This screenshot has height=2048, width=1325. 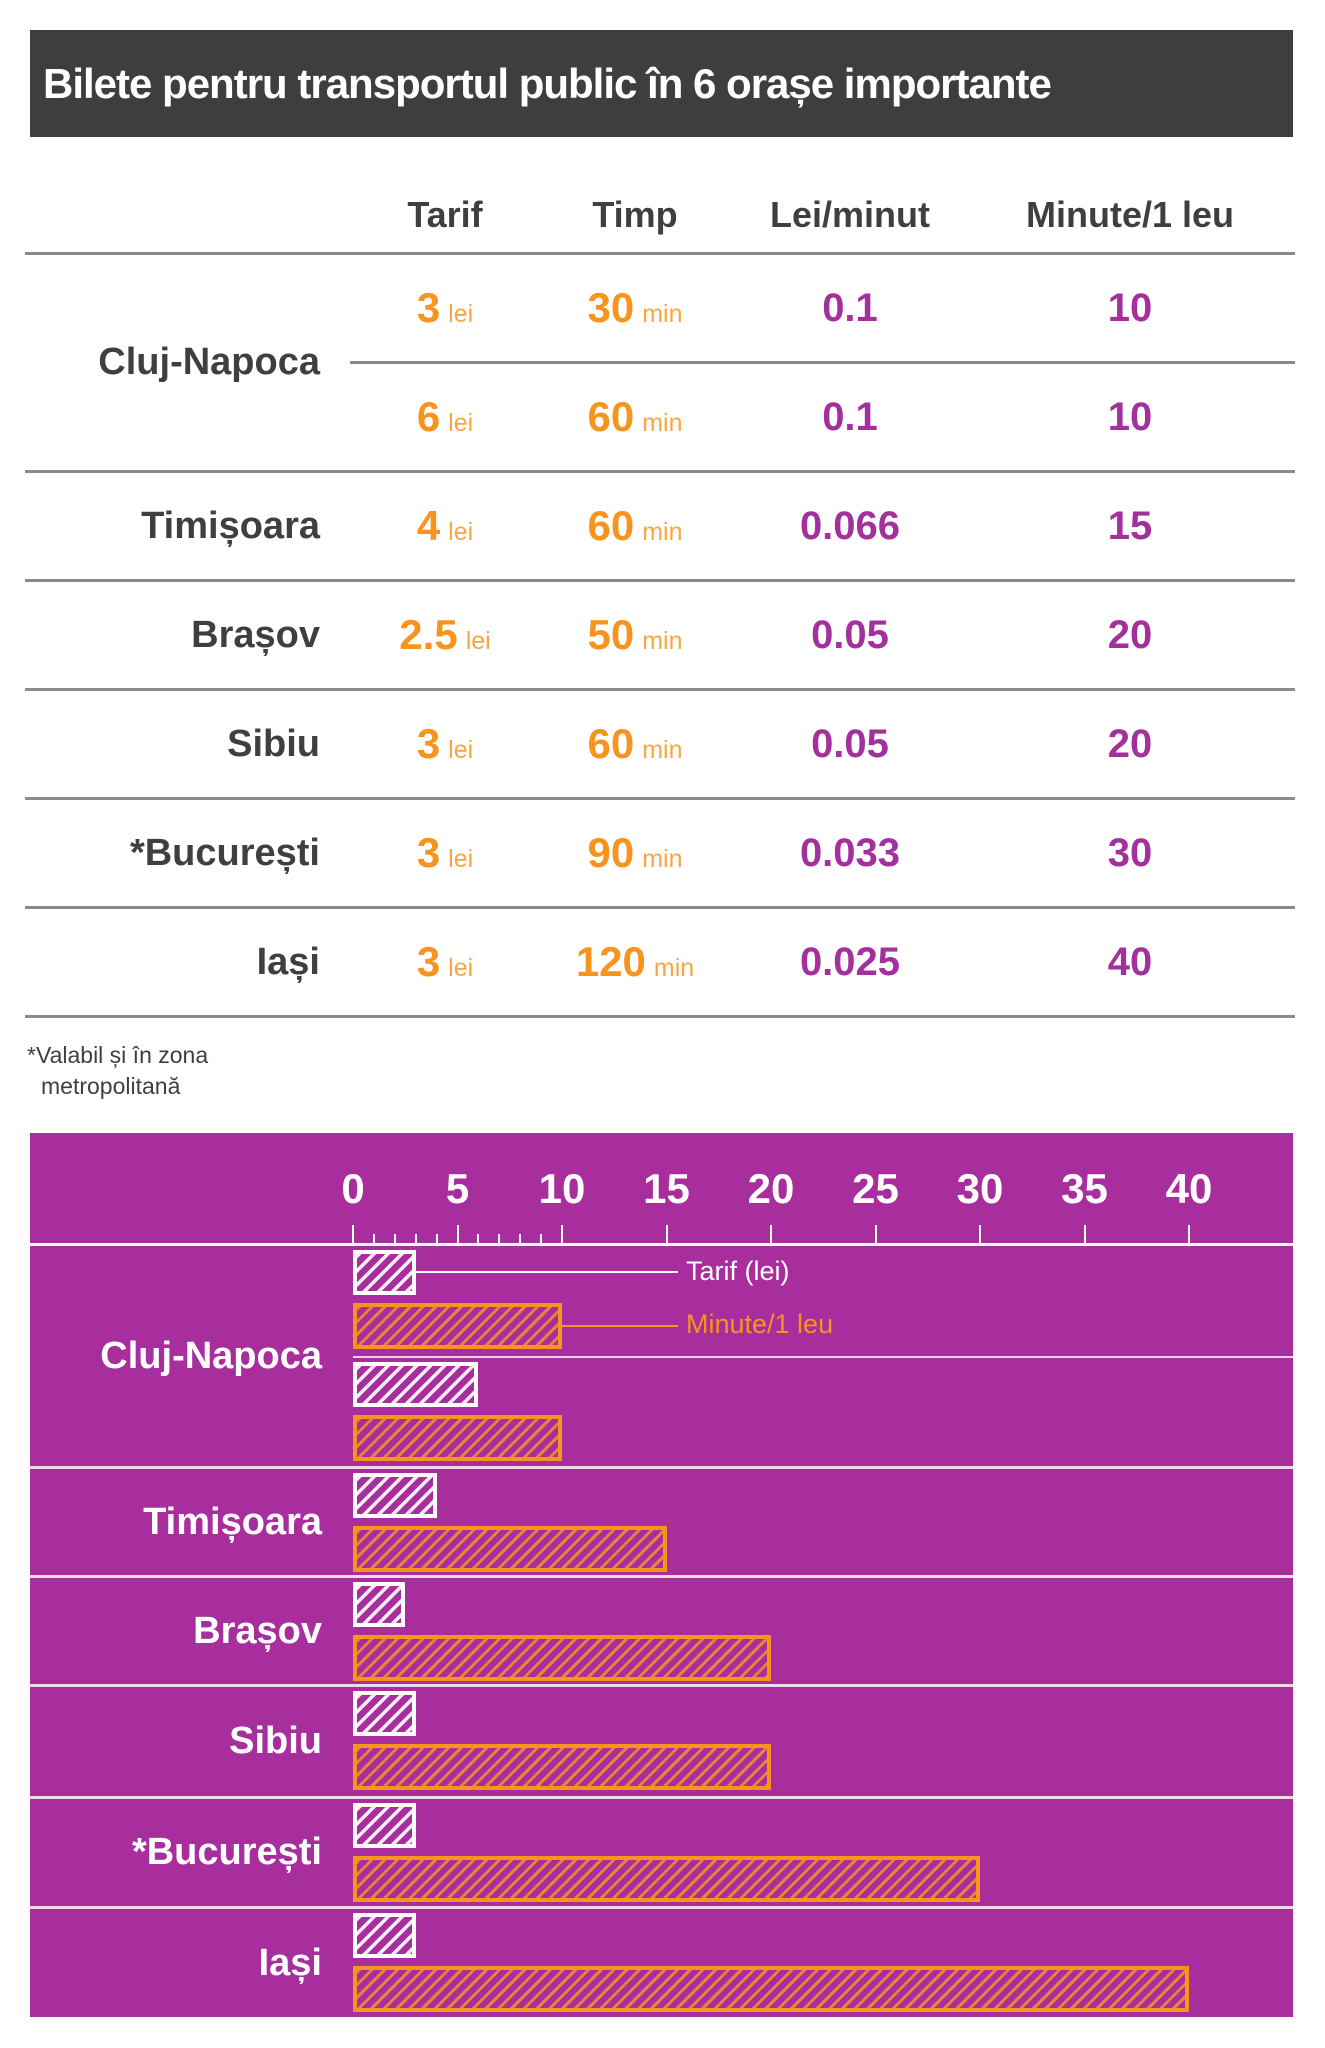 I want to click on table-row-timisoara: Timișoara 4 lei 60 min 0.066 15, so click(x=660, y=527).